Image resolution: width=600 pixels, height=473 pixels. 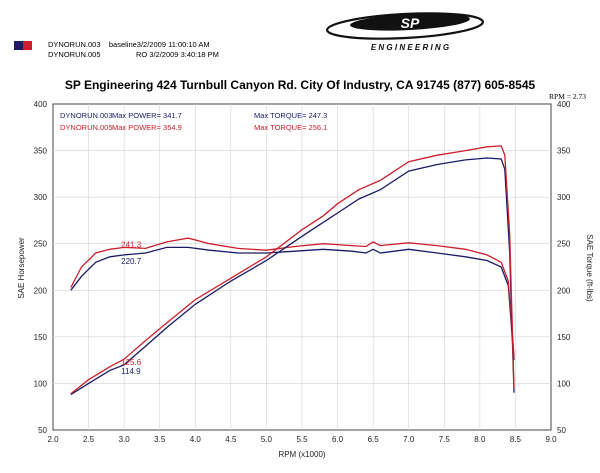 I want to click on x-tick-label: 7.5, so click(x=445, y=439).